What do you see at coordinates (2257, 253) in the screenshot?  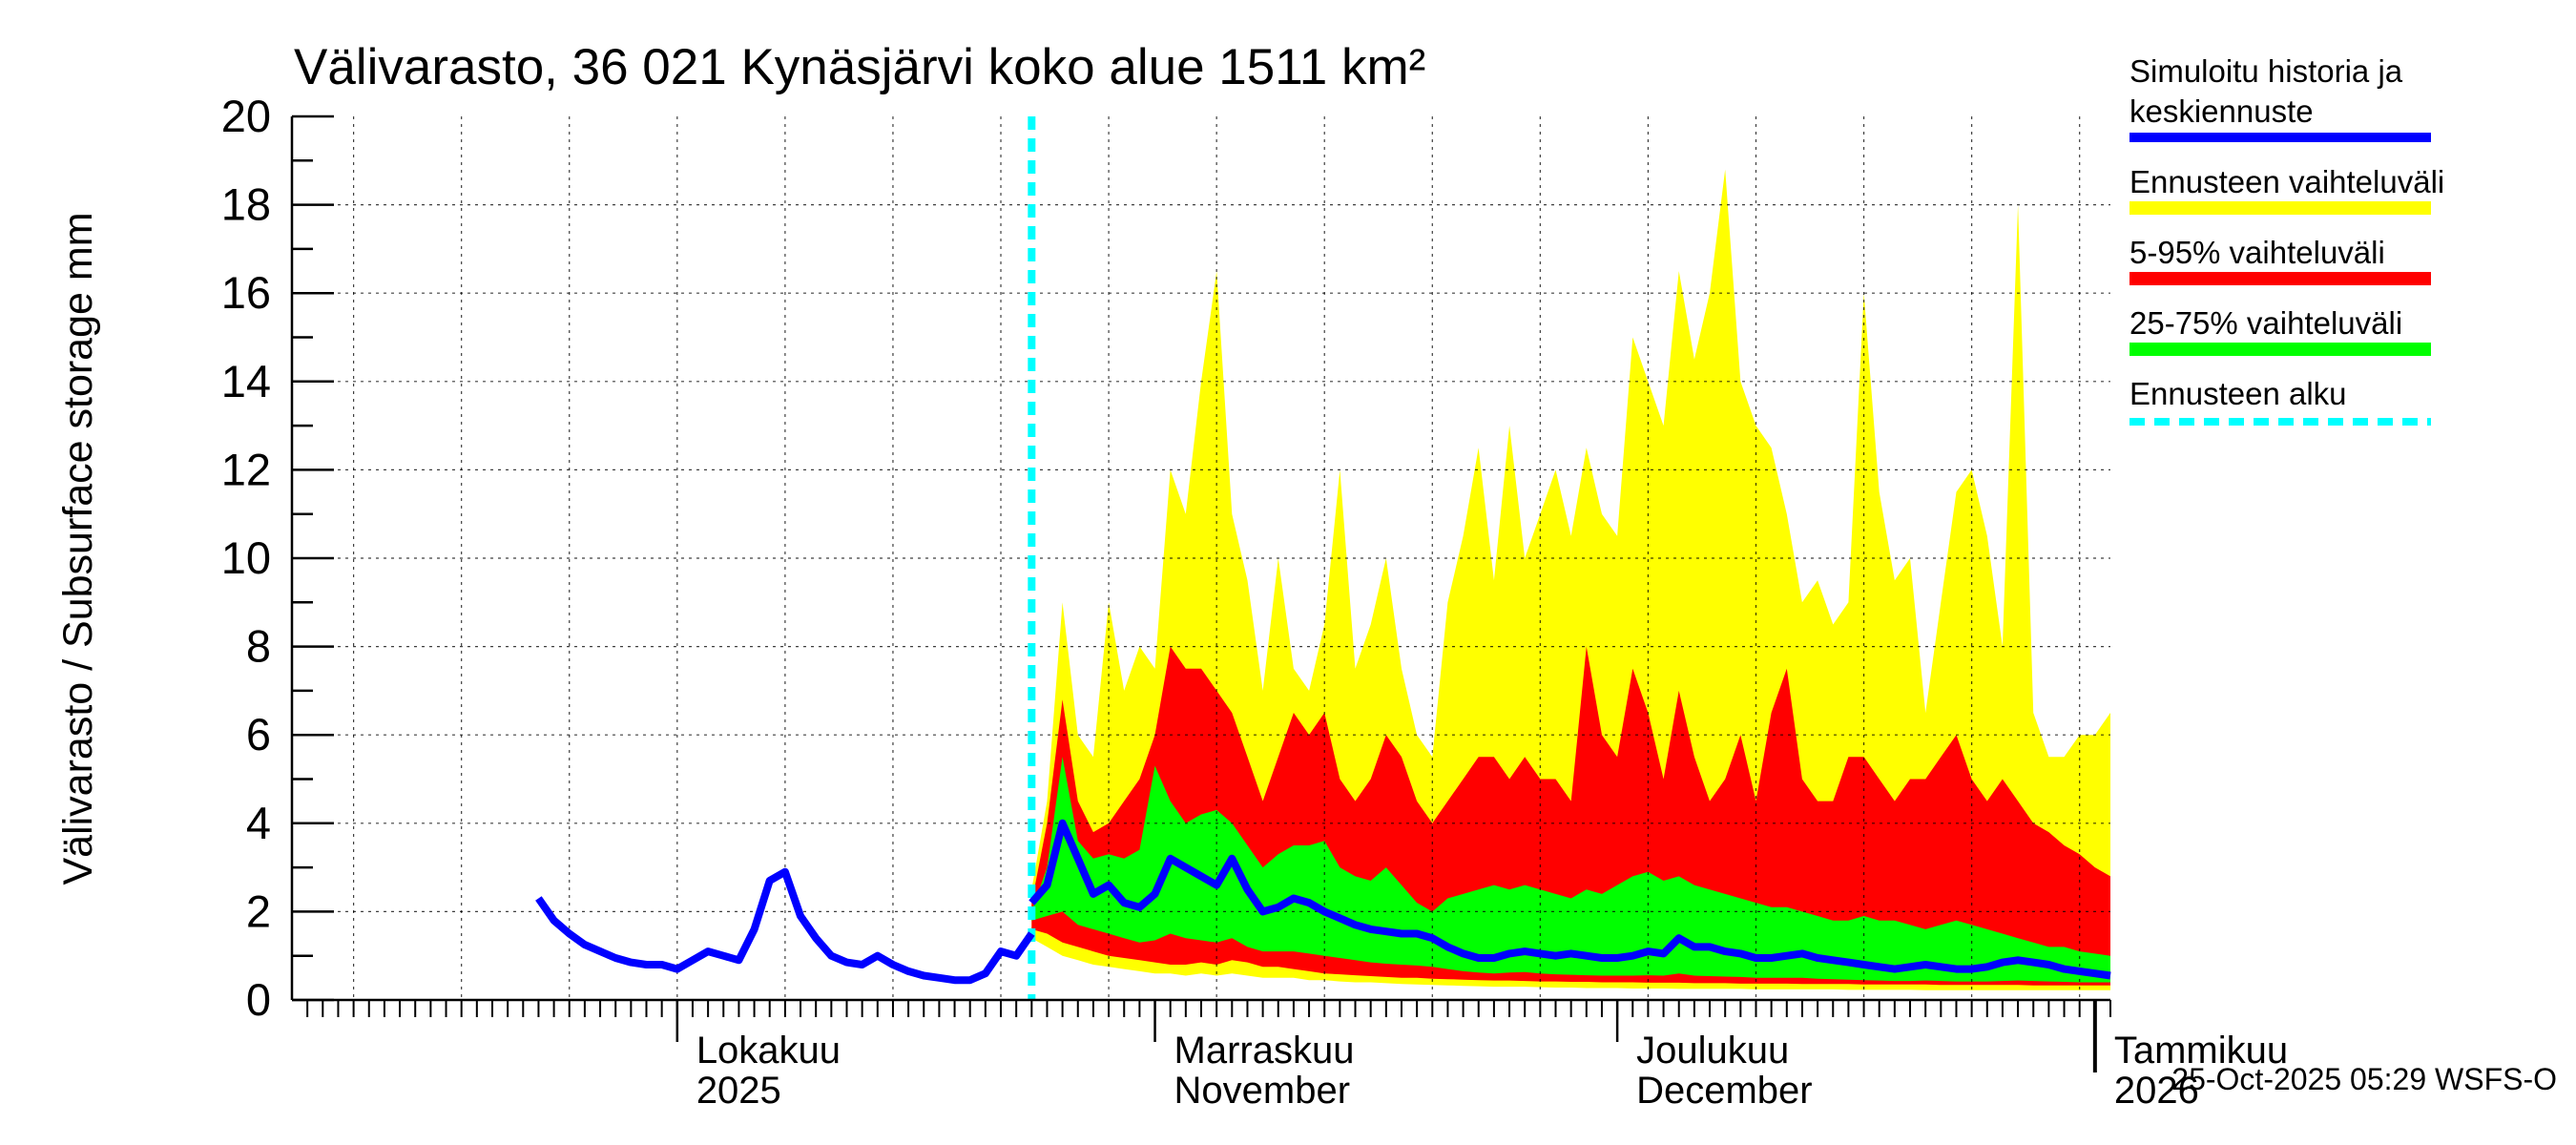 I see `legend-label-5-95: 5-95% vaihteluväli` at bounding box center [2257, 253].